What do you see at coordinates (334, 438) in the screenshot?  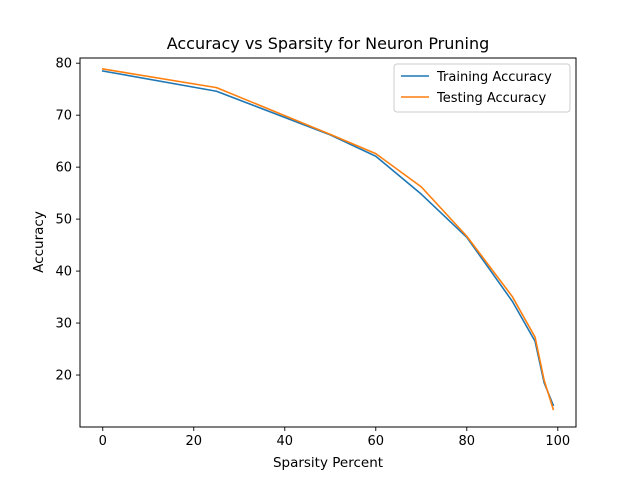 I see `x-axis: 0 20 40 60 80 100` at bounding box center [334, 438].